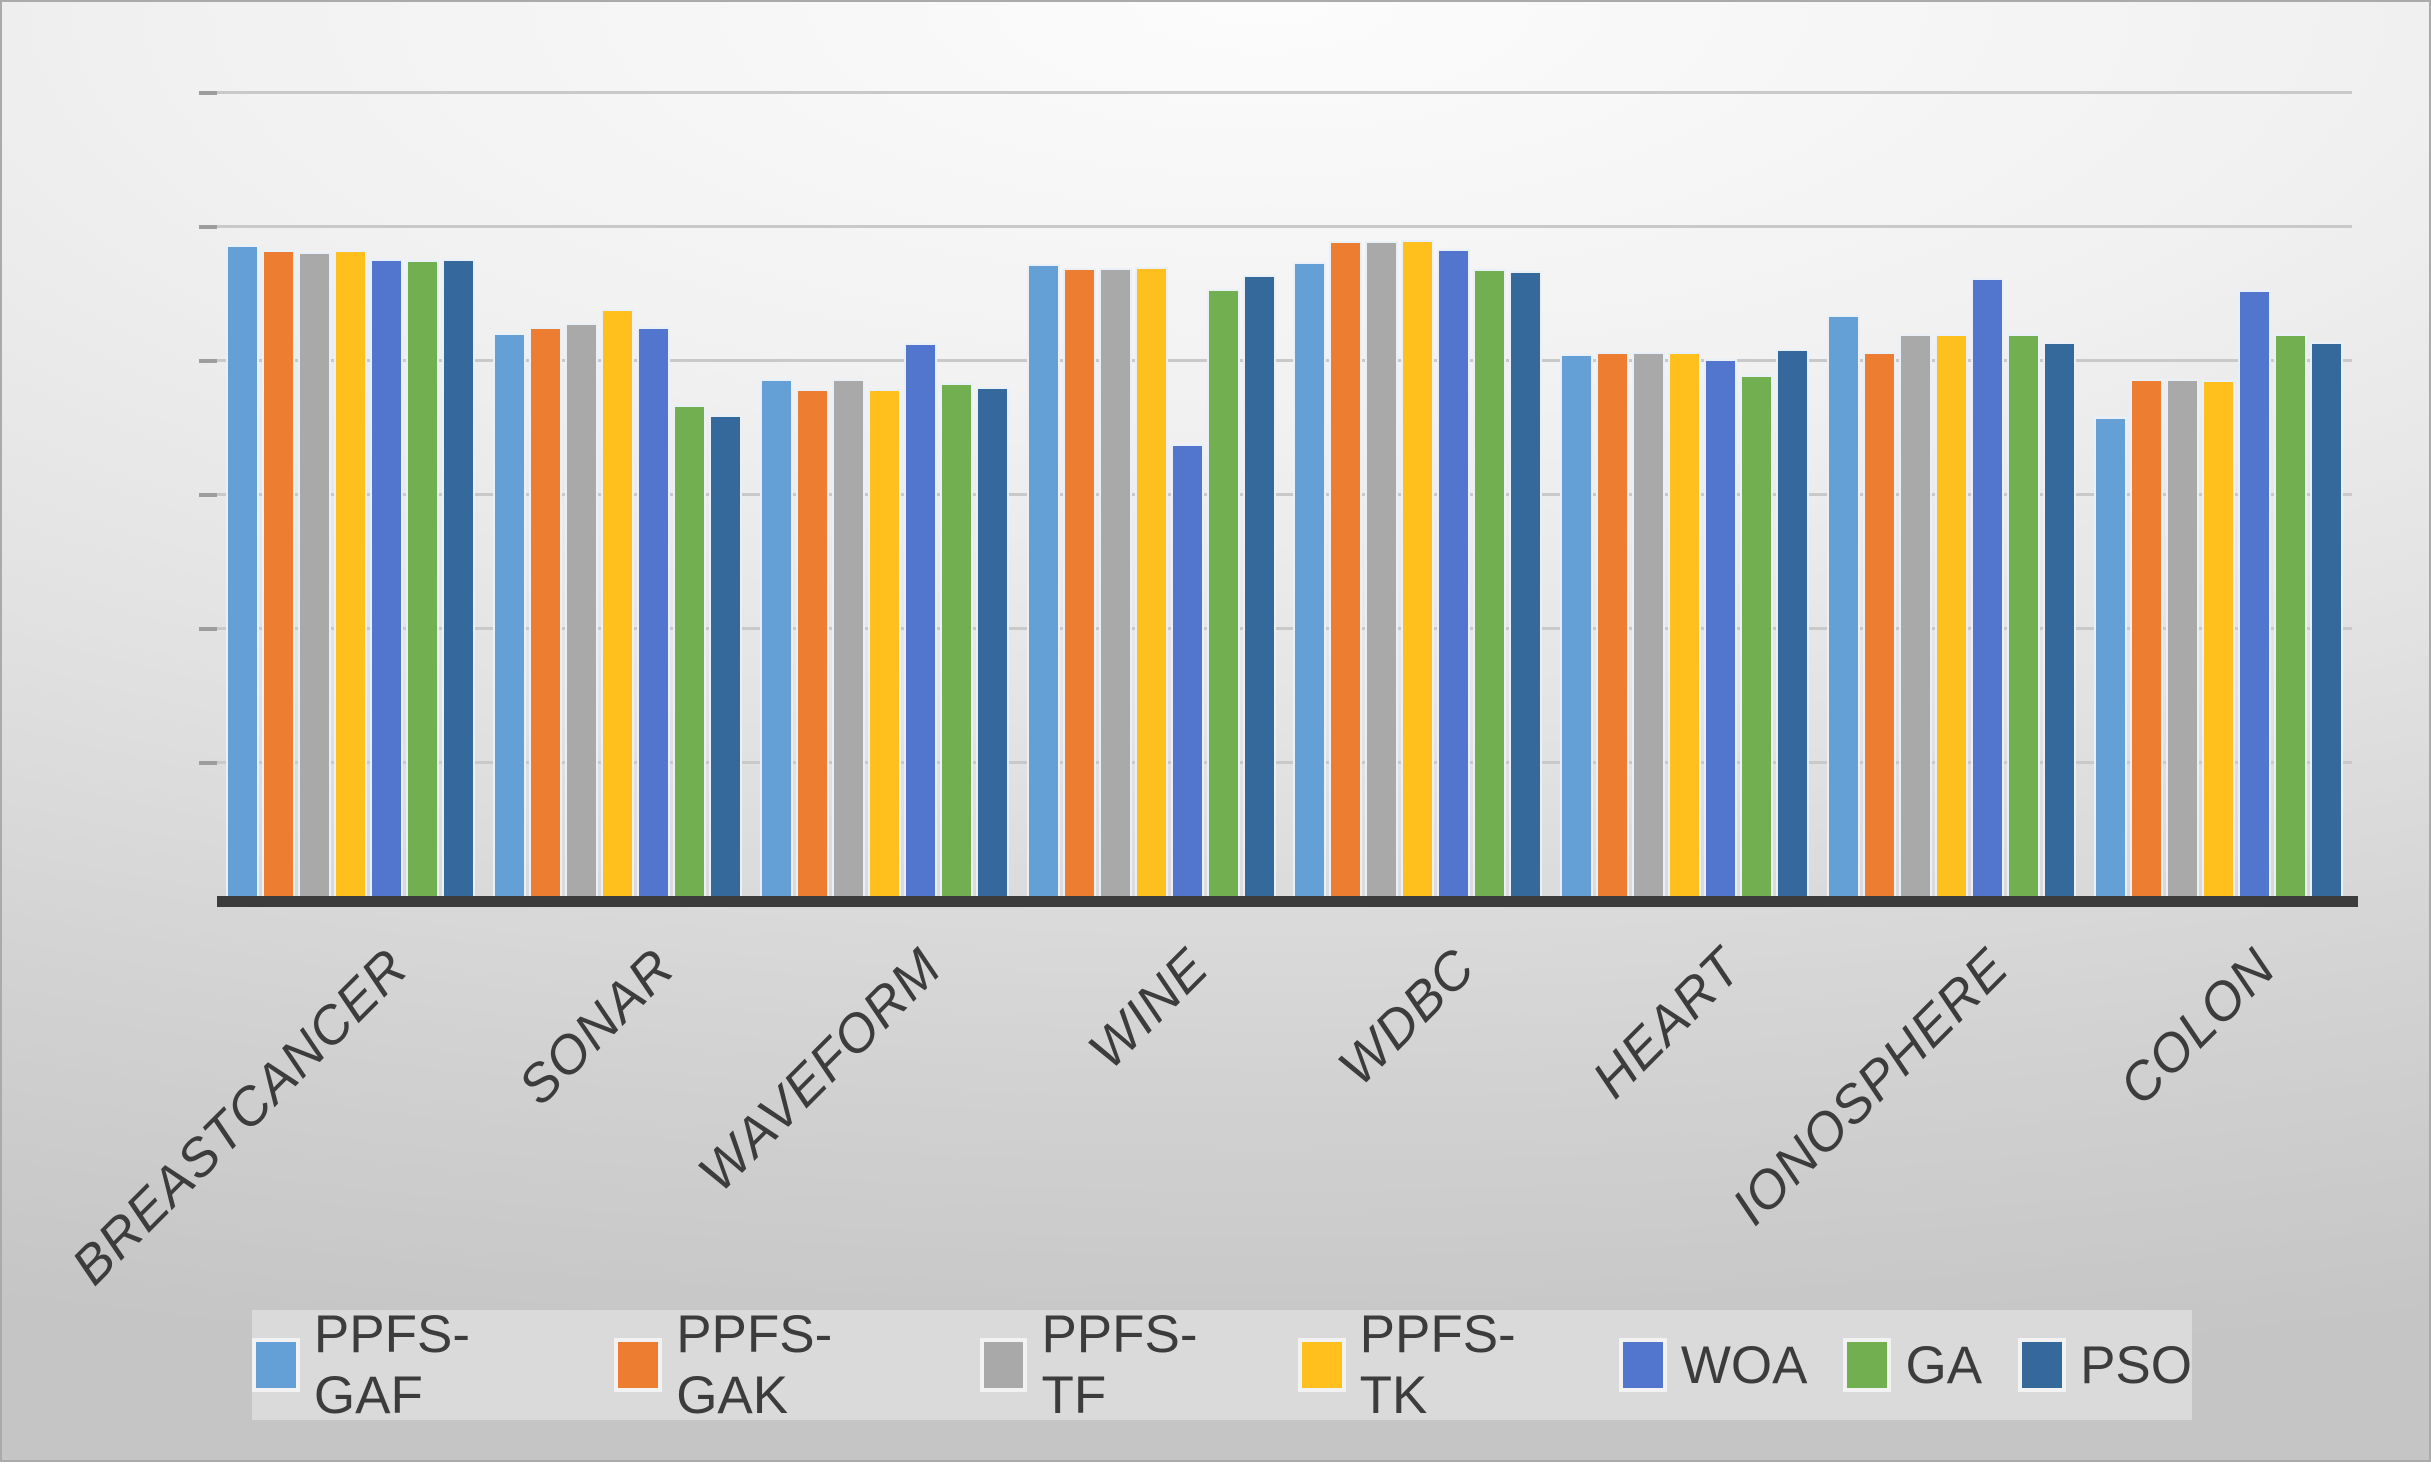  What do you see at coordinates (1382, 568) in the screenshot?
I see `bar-ppfs-tf-wdbc` at bounding box center [1382, 568].